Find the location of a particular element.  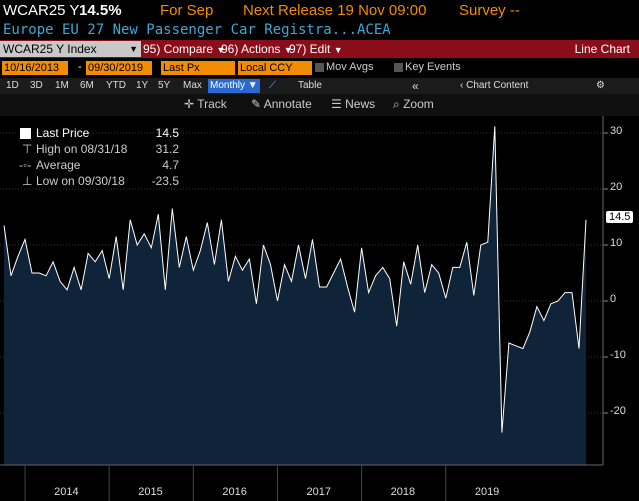

legend-low: ⊥ Low on 09/30/18 -23.5 is located at coordinates (100, 181).